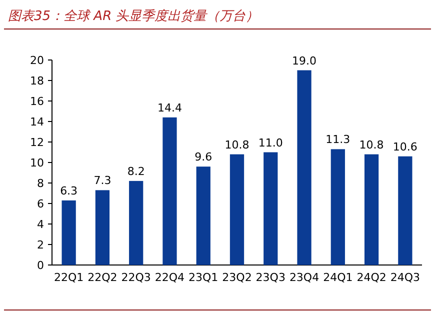 This screenshot has height=333, width=435. I want to click on data-label: 6.3, so click(69, 191).